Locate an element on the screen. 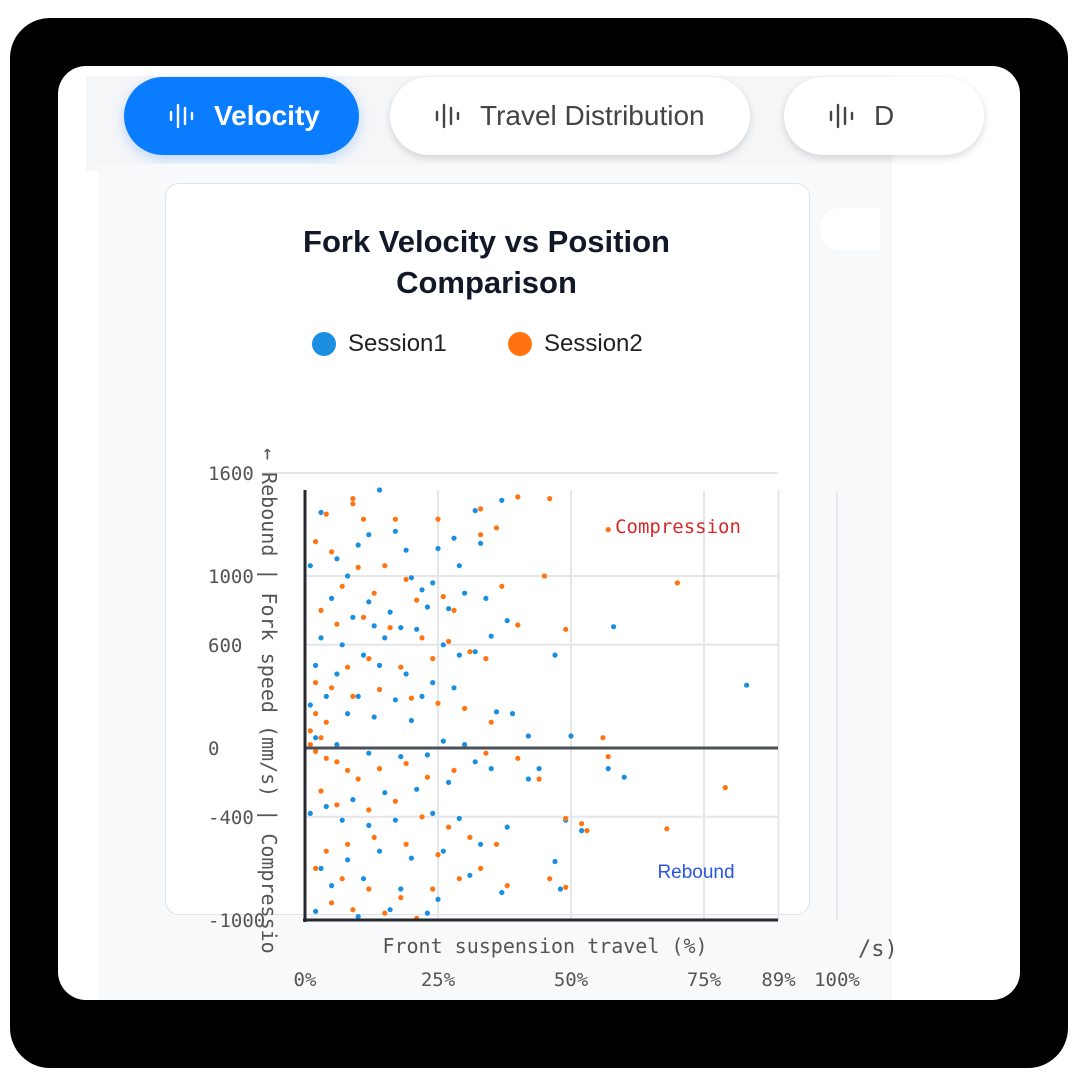  tab-velocity: Velocity is located at coordinates (241, 116).